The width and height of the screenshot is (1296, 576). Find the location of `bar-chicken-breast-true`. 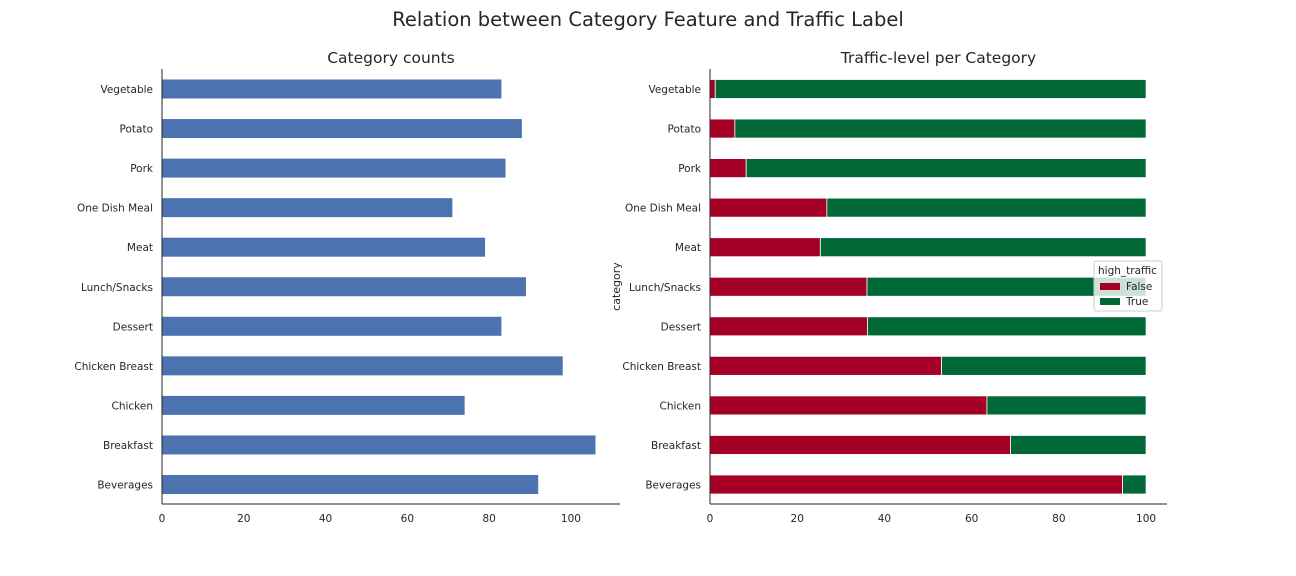

bar-chicken-breast-true is located at coordinates (1044, 365).